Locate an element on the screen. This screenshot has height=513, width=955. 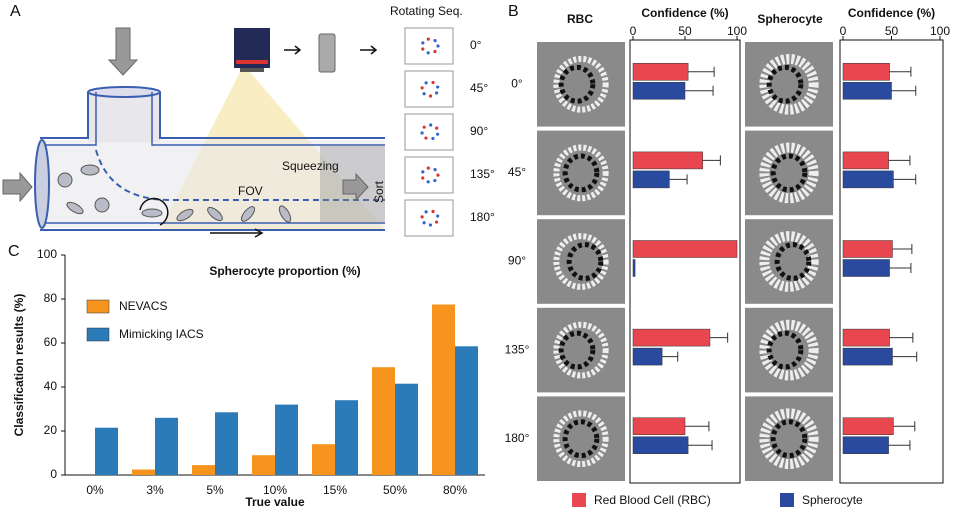
x-tick-label: 15% is located at coordinates (335, 490).